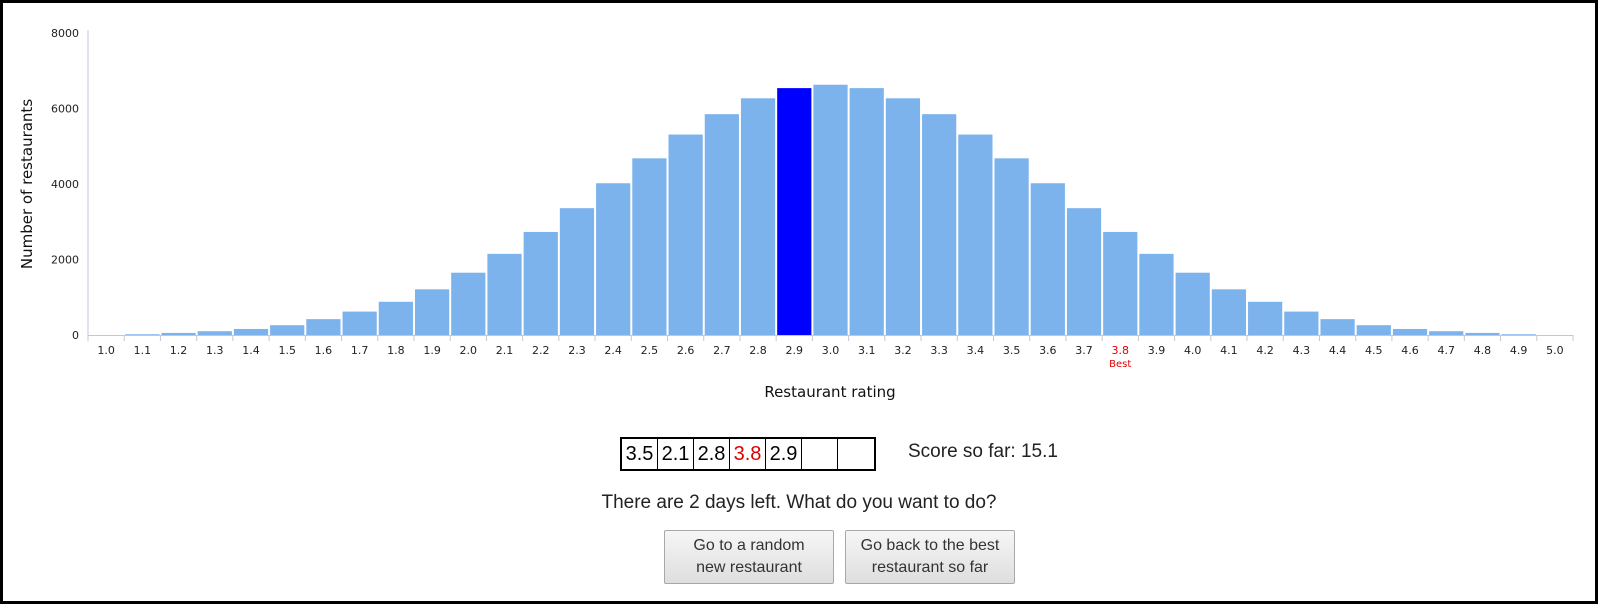  I want to click on x-tick-label: 4.8, so click(1483, 350).